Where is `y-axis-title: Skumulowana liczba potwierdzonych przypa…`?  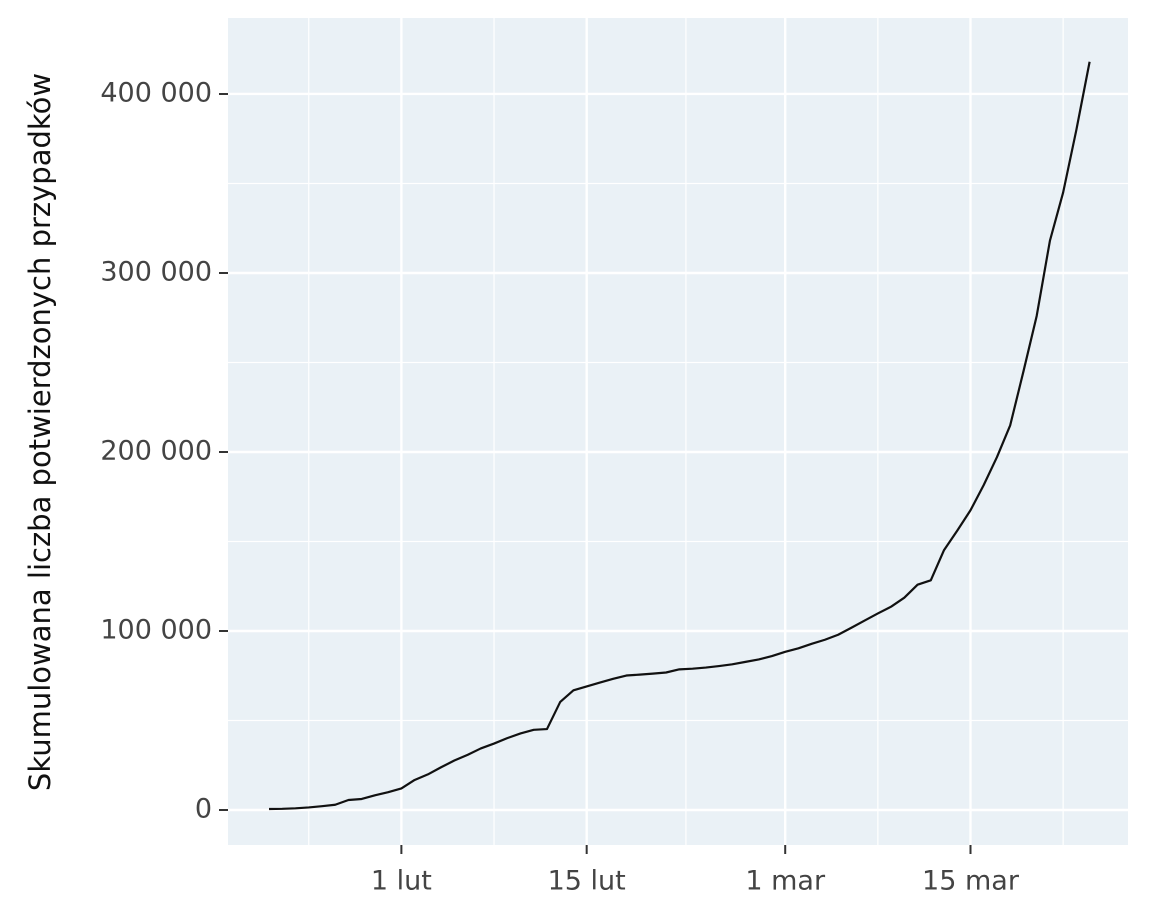 y-axis-title: Skumulowana liczba potwierdzonych przypa… is located at coordinates (40, 432).